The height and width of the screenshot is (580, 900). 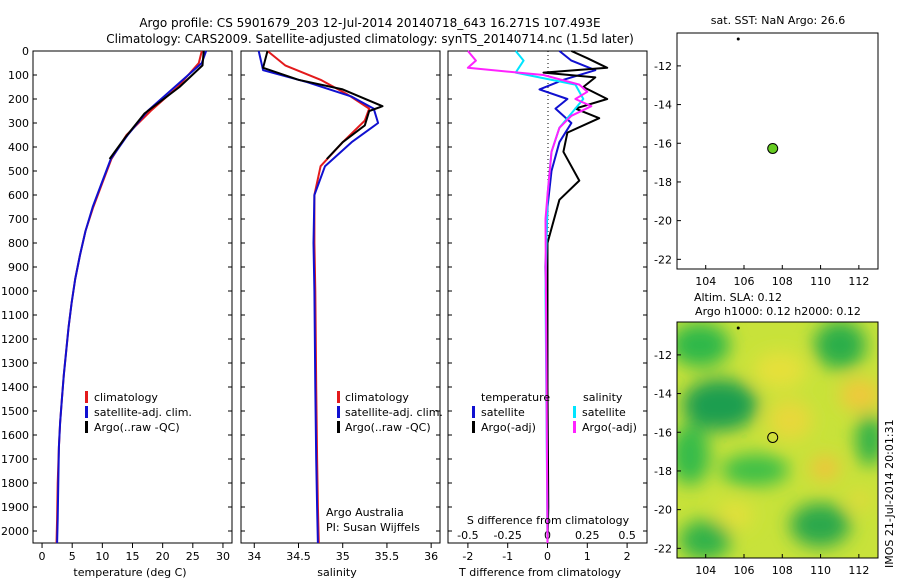 What do you see at coordinates (889, 493) in the screenshot?
I see `imos-timestamp: IMOS 21-Jul-2014 20:01:31` at bounding box center [889, 493].